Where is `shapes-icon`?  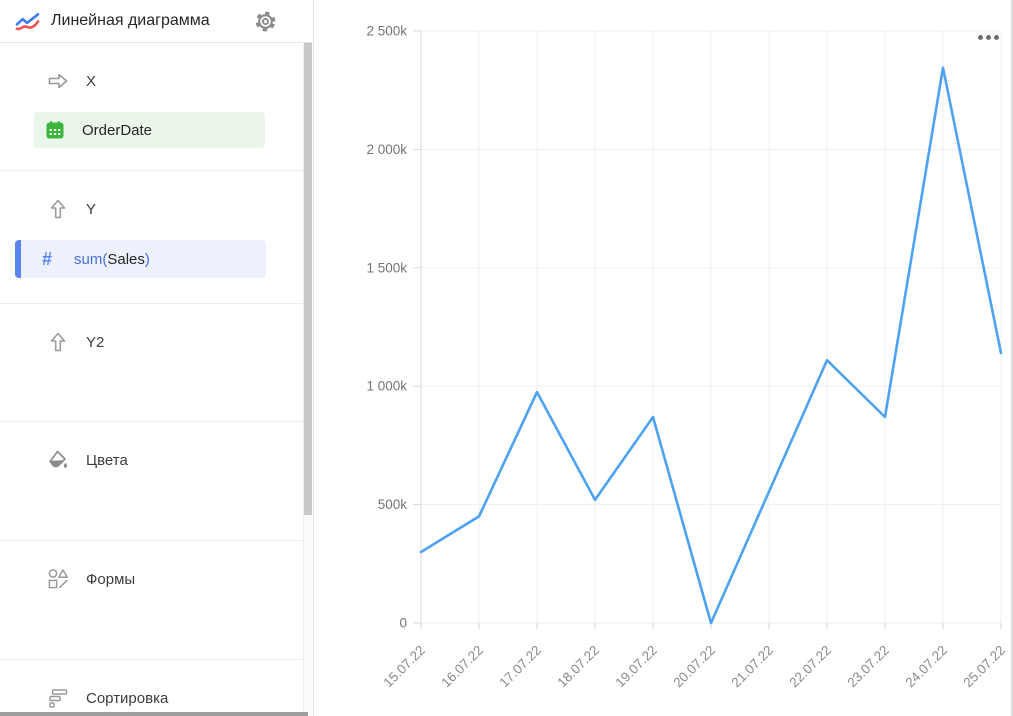
shapes-icon is located at coordinates (58, 579).